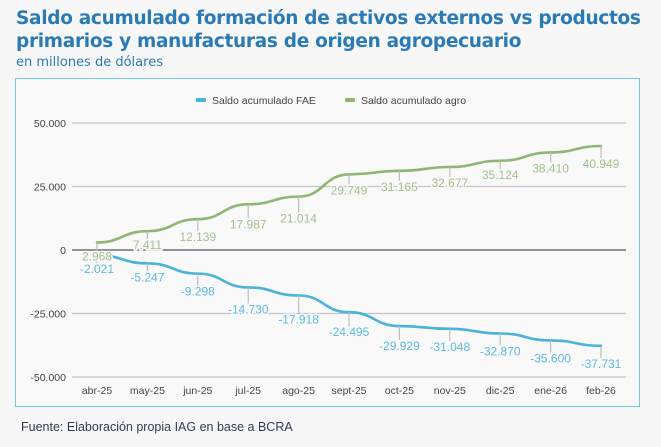 This screenshot has width=661, height=447. I want to click on data-label-agro: 17.987, so click(248, 224).